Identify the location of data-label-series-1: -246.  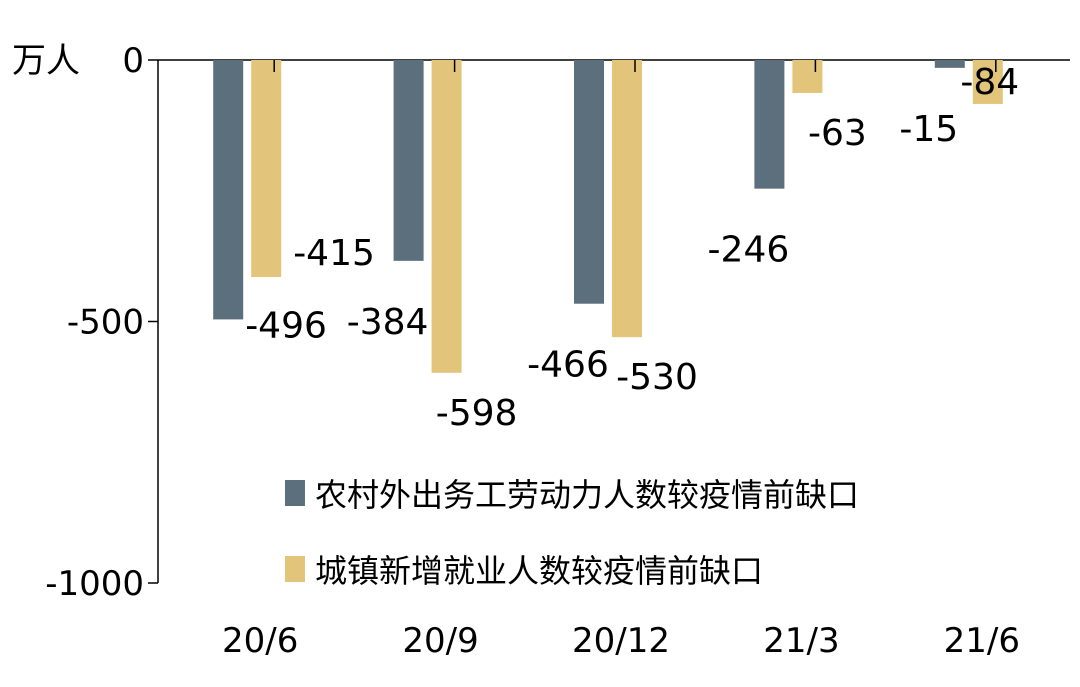
(749, 250).